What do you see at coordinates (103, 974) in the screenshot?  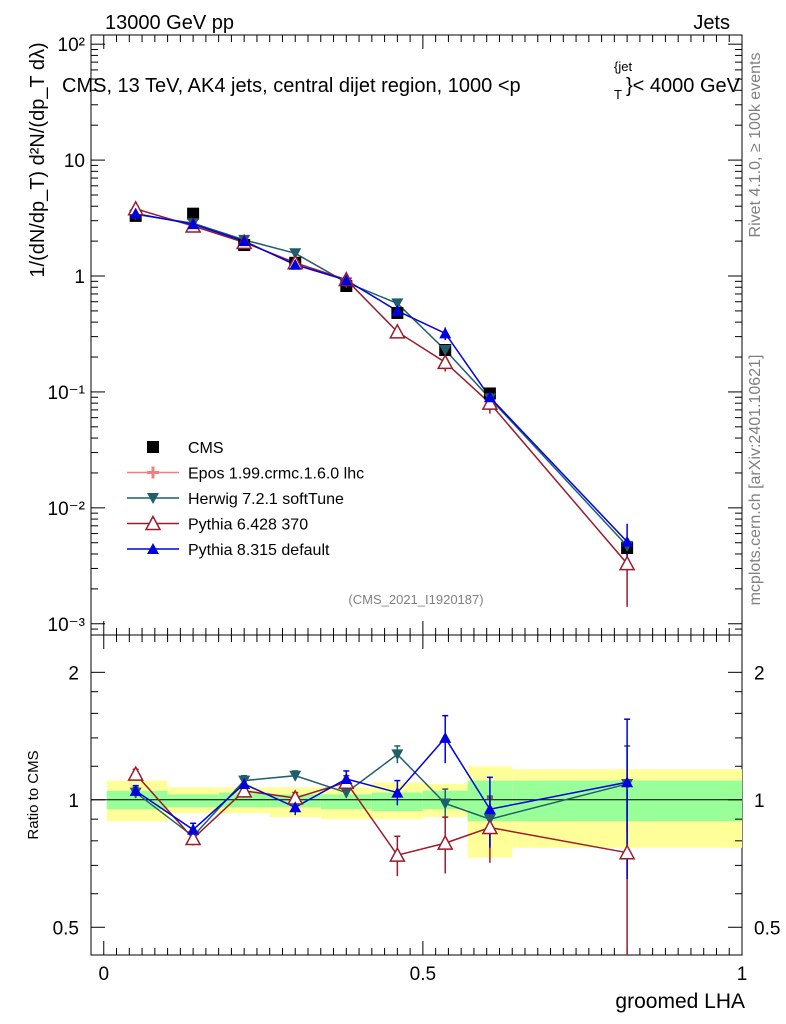 I see `xtick-label: 0` at bounding box center [103, 974].